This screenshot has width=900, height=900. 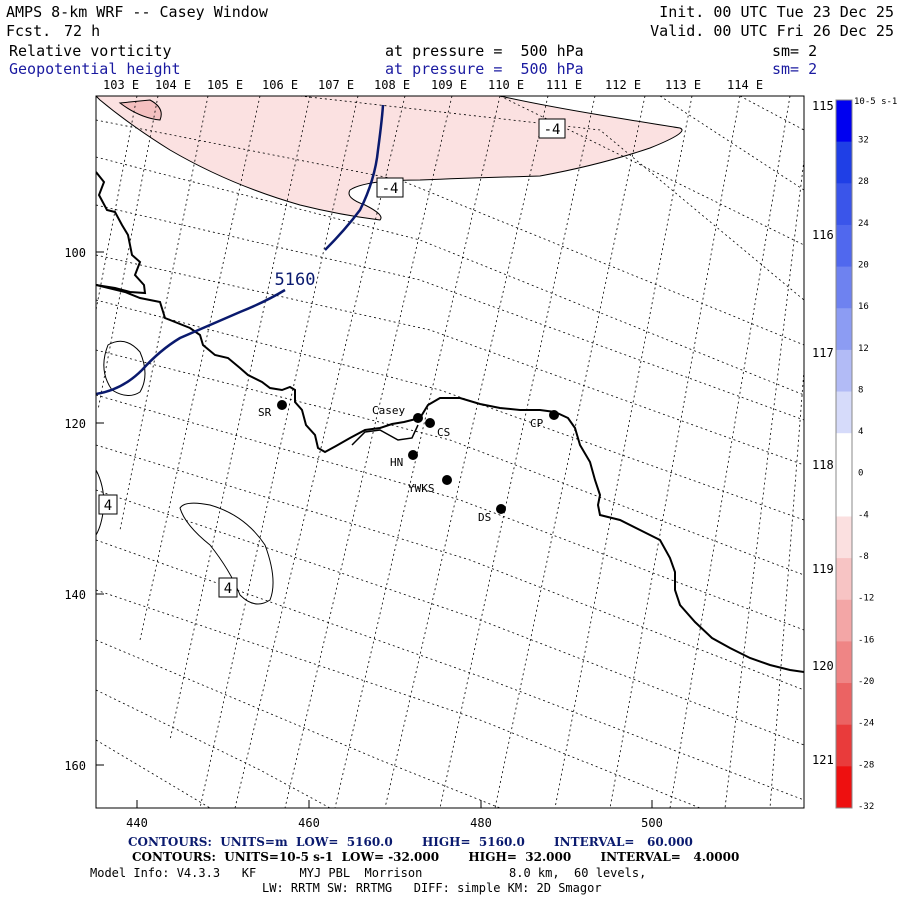 I want to click on colorbar-tick-label: -8, so click(x=863, y=557).